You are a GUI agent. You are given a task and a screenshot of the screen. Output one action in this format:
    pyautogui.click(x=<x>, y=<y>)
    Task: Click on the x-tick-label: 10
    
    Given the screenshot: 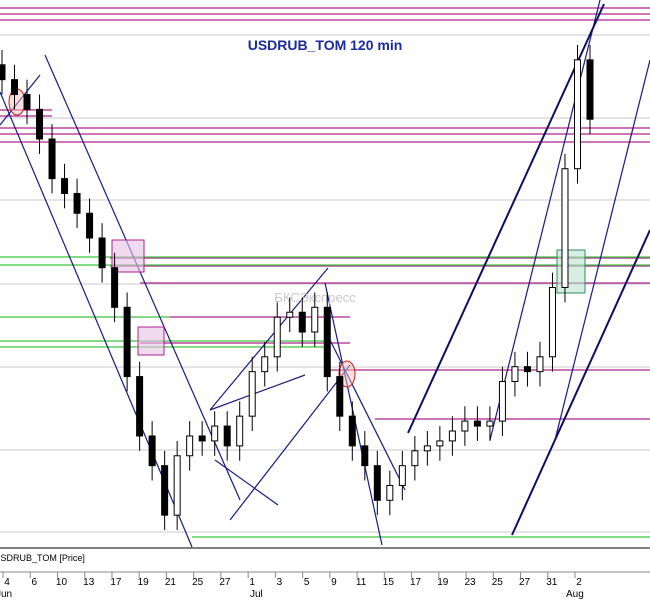 What is the action you would take?
    pyautogui.click(x=62, y=582)
    